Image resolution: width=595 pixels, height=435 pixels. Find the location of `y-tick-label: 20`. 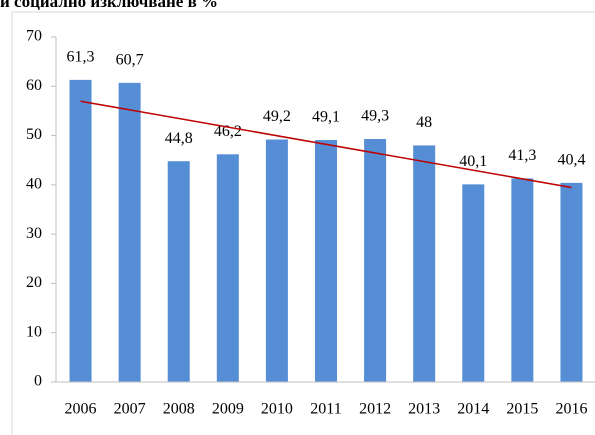

y-tick-label: 20 is located at coordinates (34, 282).